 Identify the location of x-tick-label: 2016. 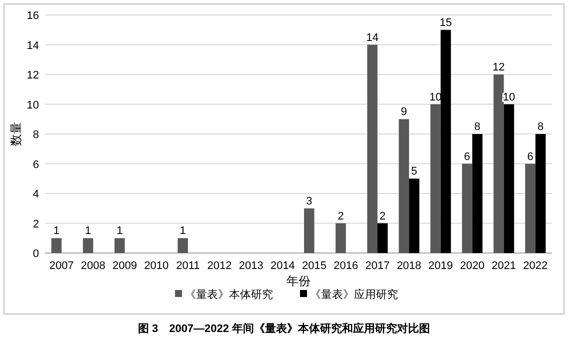
(346, 266).